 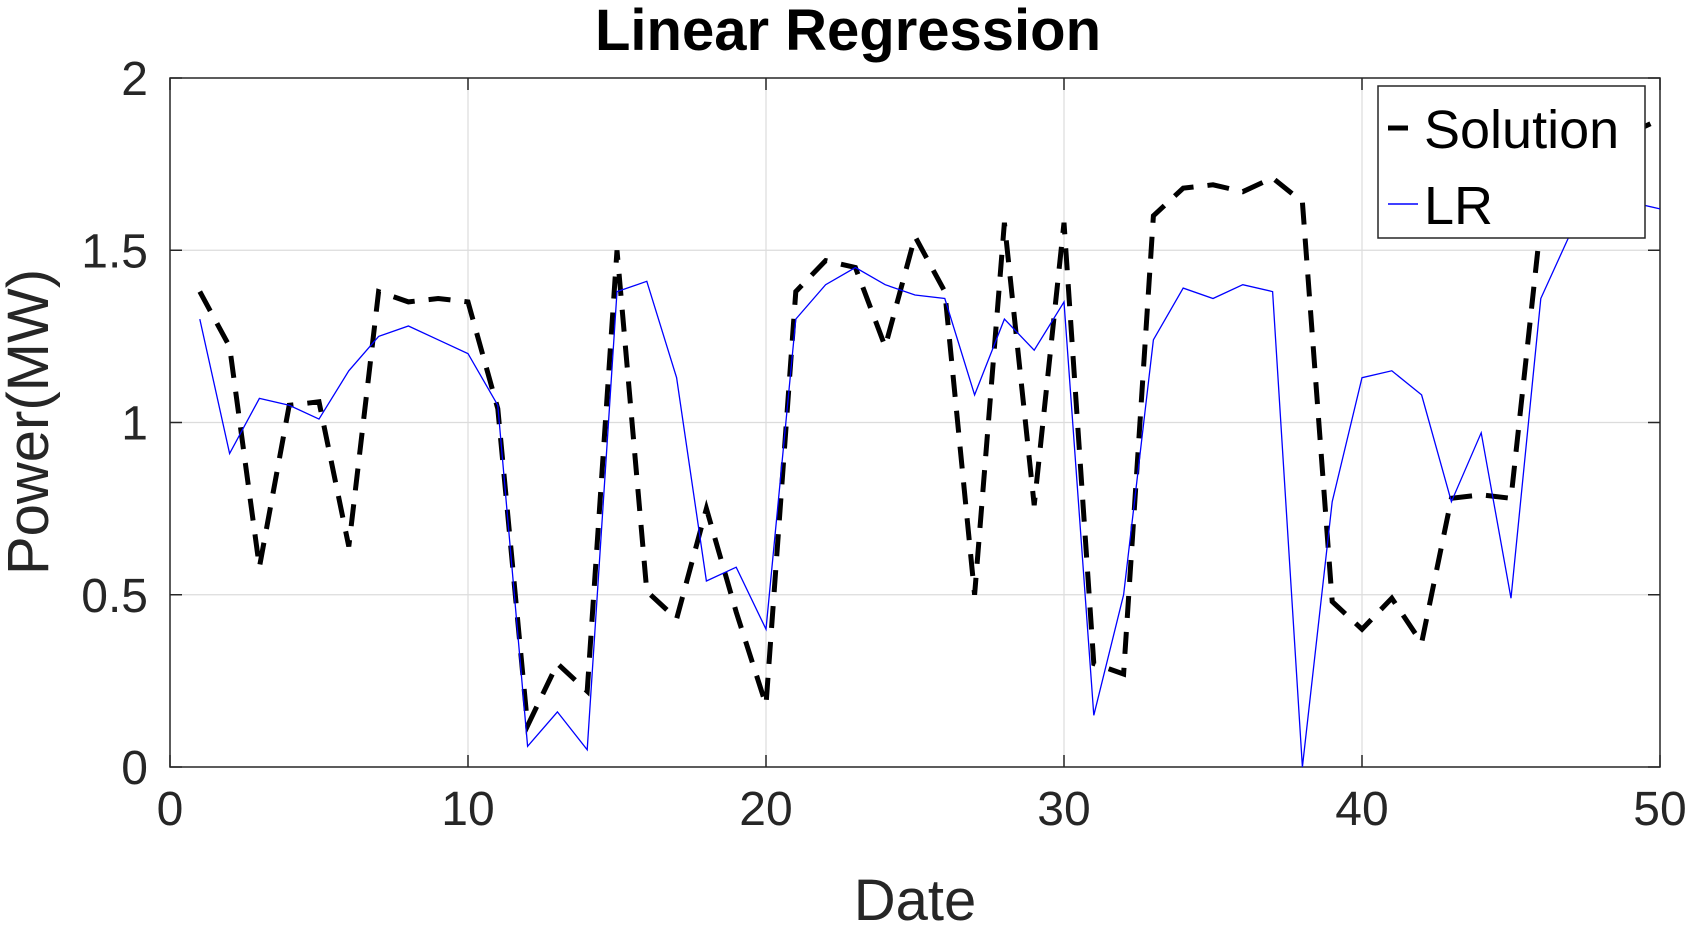 What do you see at coordinates (848, 31) in the screenshot?
I see `chart-title: Linear Regression` at bounding box center [848, 31].